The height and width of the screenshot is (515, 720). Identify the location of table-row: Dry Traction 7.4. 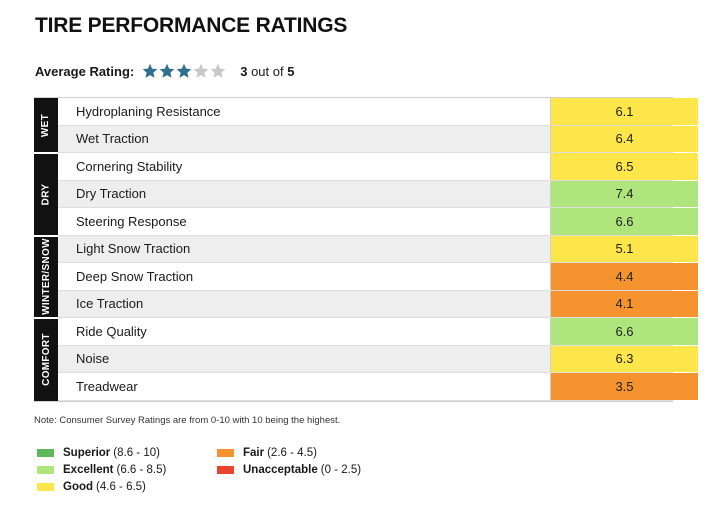
(378, 194).